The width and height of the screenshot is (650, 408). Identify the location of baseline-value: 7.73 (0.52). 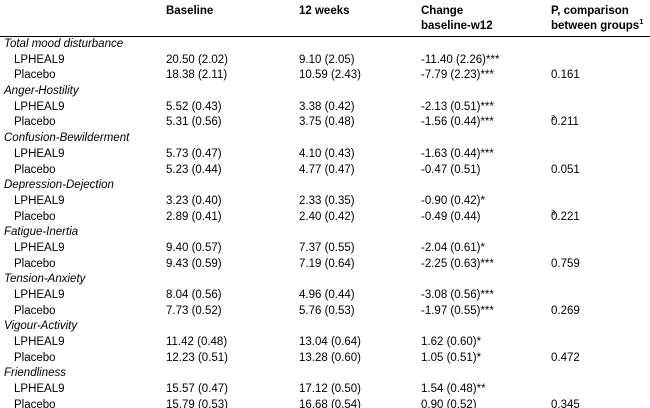
(194, 310).